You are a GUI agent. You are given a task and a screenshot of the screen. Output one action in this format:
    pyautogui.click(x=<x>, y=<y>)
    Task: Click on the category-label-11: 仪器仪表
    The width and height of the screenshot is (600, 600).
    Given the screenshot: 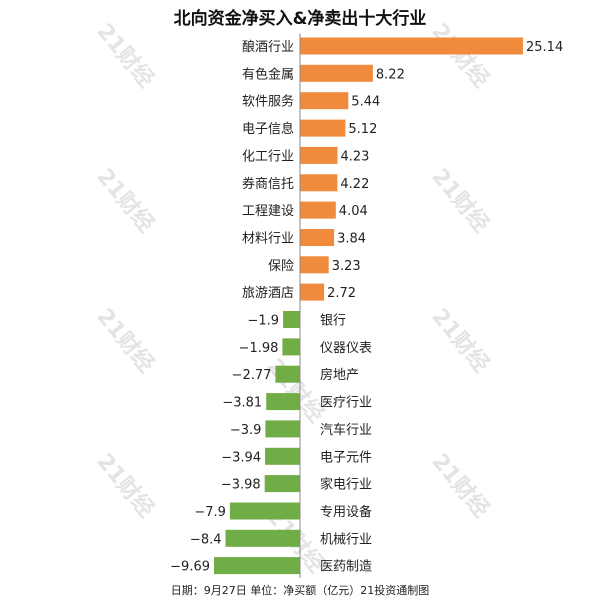 What is the action you would take?
    pyautogui.click(x=346, y=348)
    